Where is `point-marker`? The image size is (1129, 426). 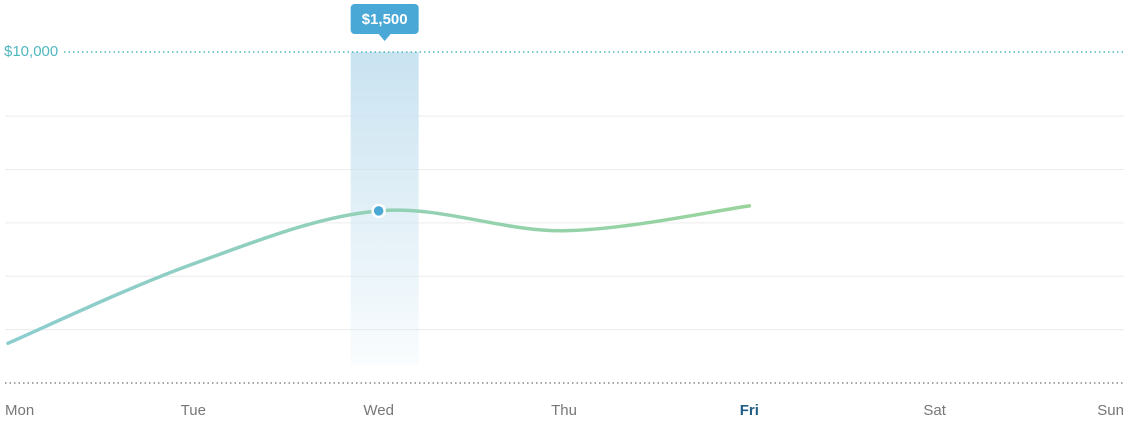
point-marker is located at coordinates (378, 211).